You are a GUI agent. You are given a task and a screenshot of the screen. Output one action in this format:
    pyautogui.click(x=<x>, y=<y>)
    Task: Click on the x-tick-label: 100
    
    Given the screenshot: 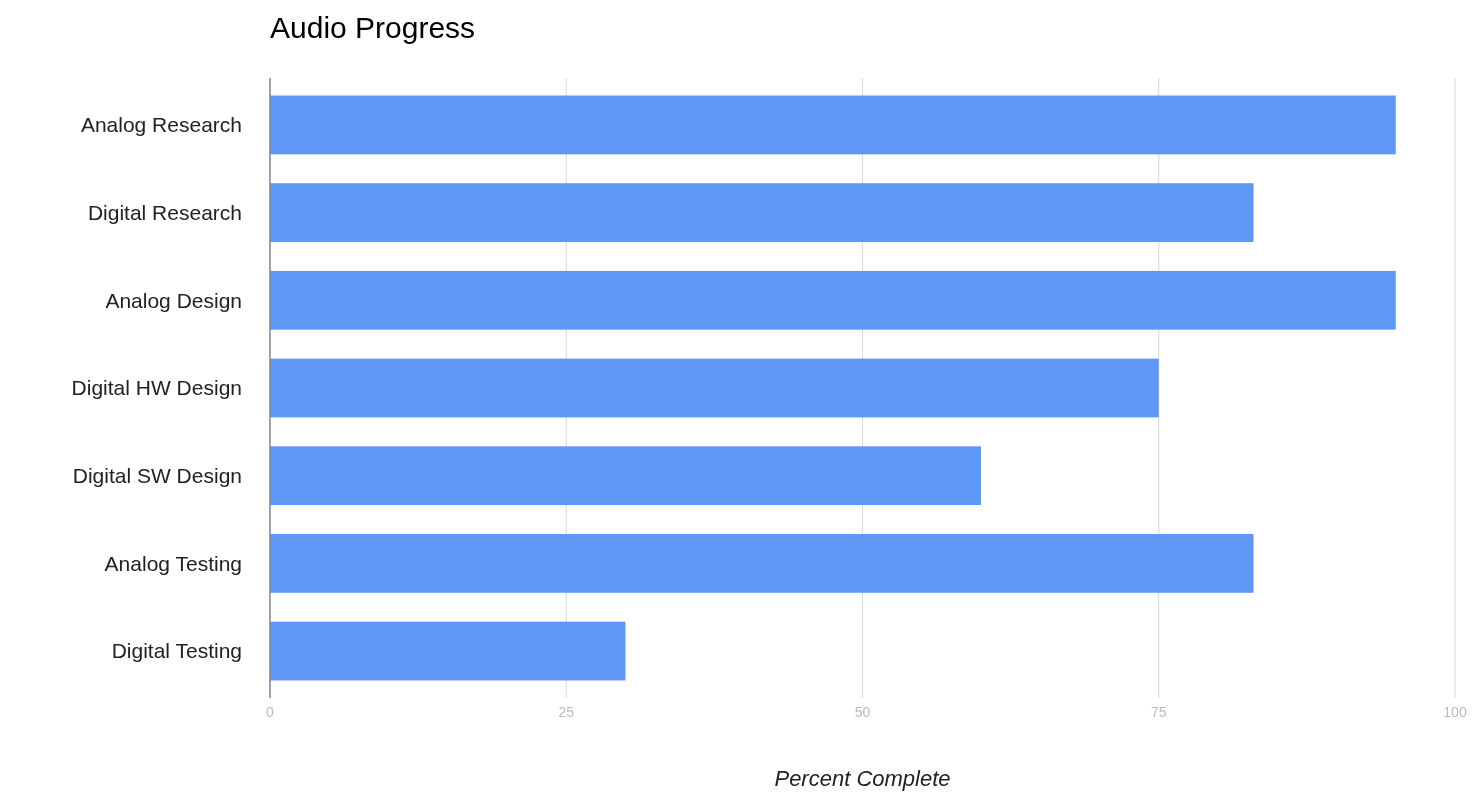 What is the action you would take?
    pyautogui.click(x=1455, y=712)
    